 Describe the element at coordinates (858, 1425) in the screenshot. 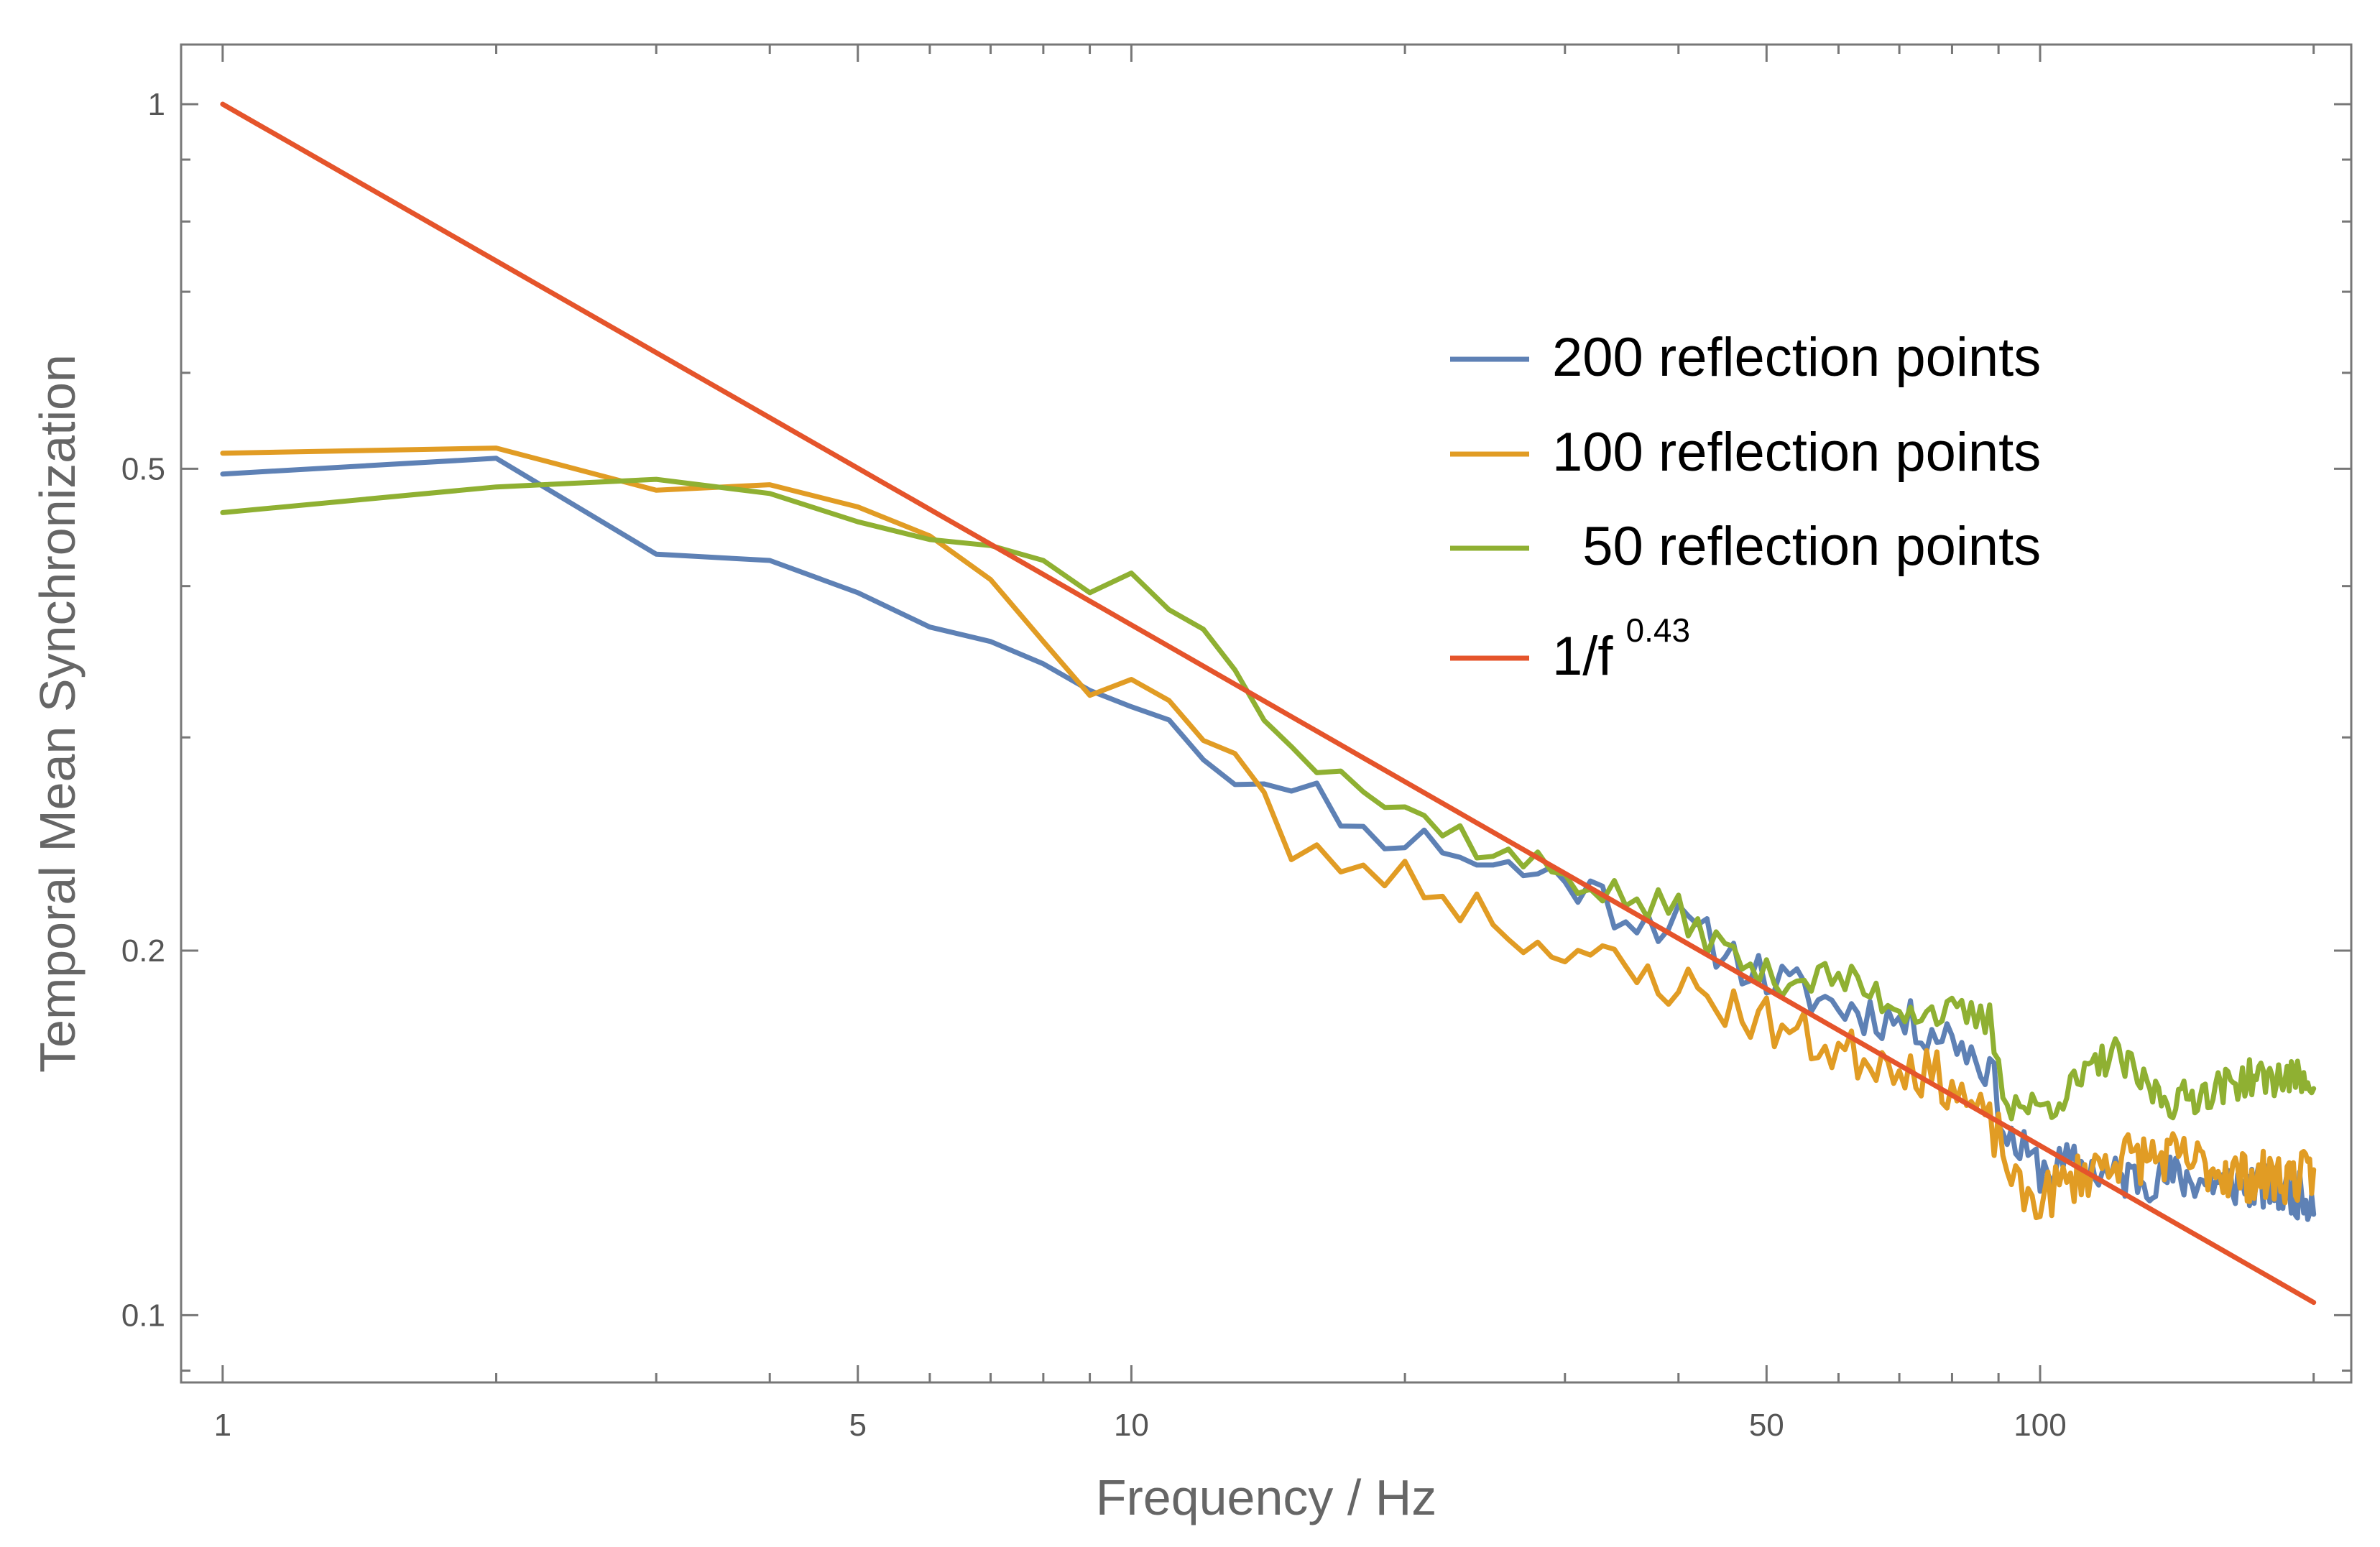

I see `x-tick-label: 5` at that location.